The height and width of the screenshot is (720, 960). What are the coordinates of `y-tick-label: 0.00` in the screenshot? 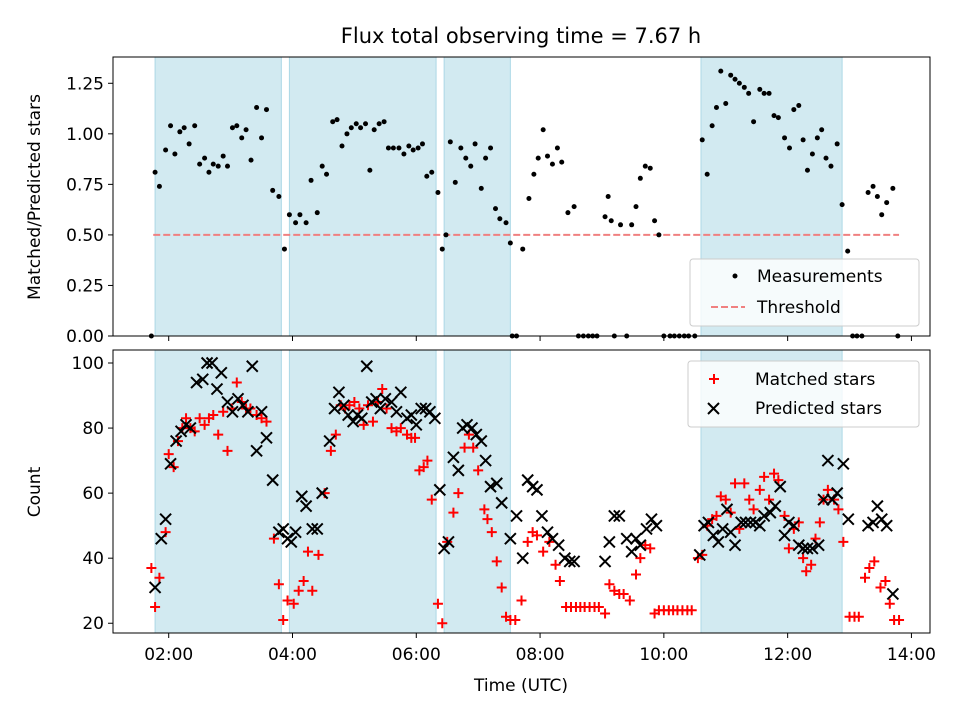 It's located at (85, 337).